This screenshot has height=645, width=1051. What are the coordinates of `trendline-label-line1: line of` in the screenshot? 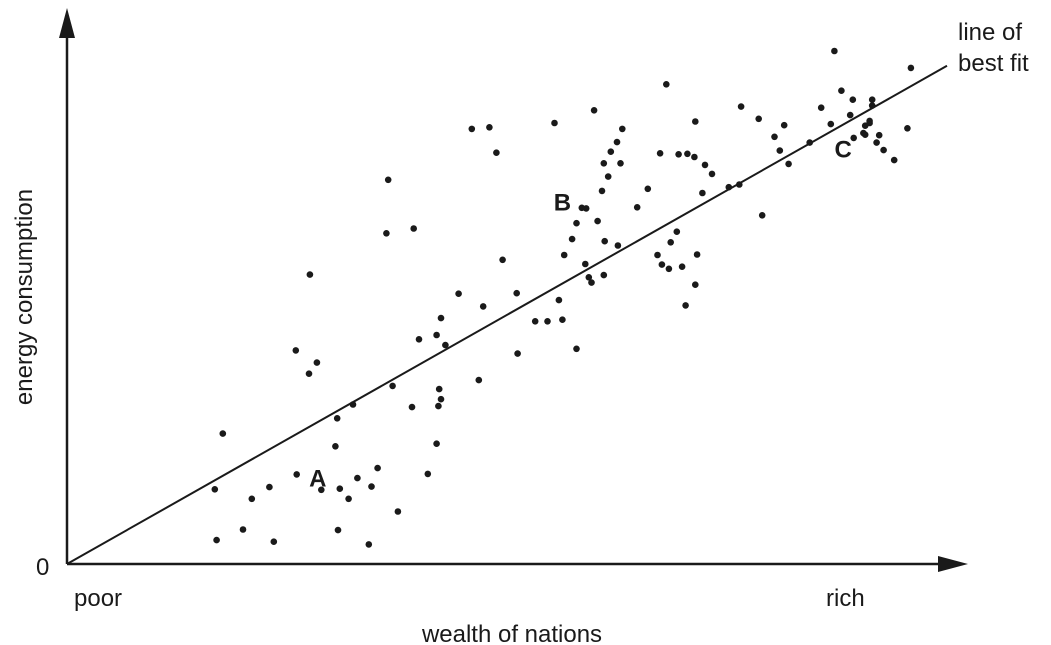 It's located at (990, 32).